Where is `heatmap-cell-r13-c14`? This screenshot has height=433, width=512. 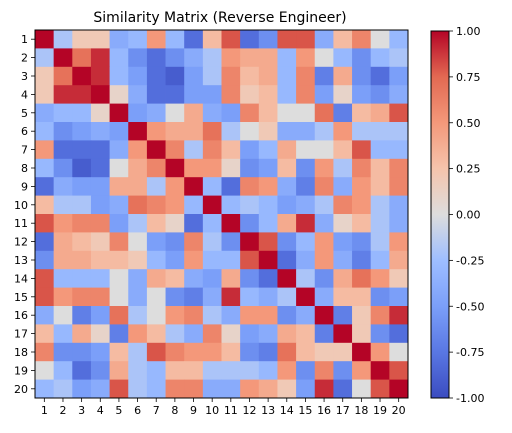
heatmap-cell-r13-c14 is located at coordinates (287, 260).